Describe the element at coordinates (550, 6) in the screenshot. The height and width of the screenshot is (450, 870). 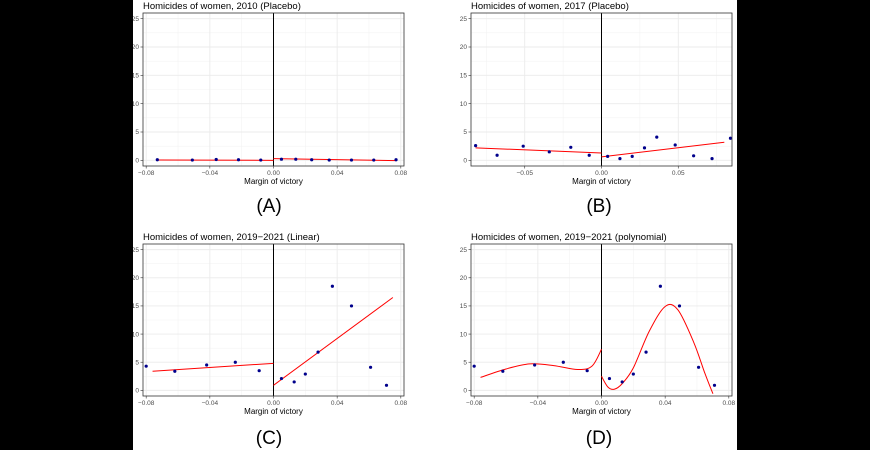
I see `panel-title: Homicides of women, 2017 (Placebo)` at that location.